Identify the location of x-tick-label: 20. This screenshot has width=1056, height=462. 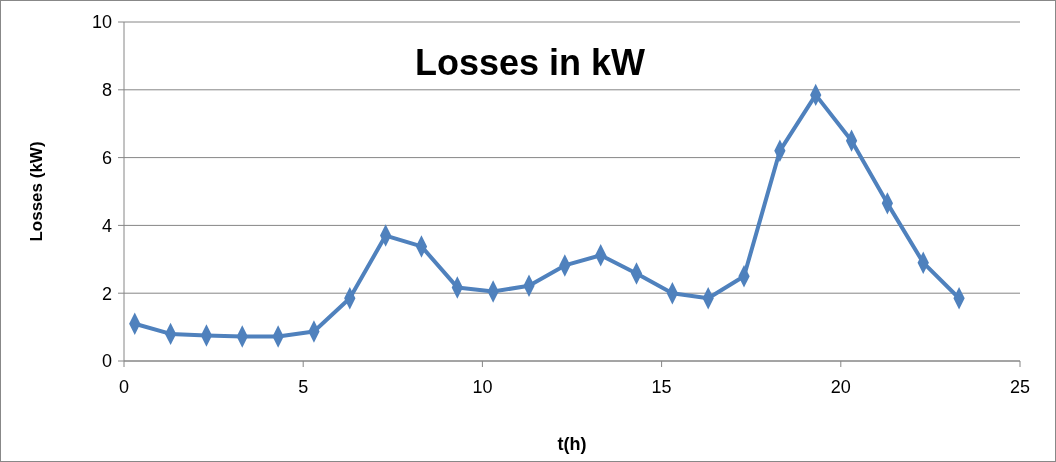
(840, 387).